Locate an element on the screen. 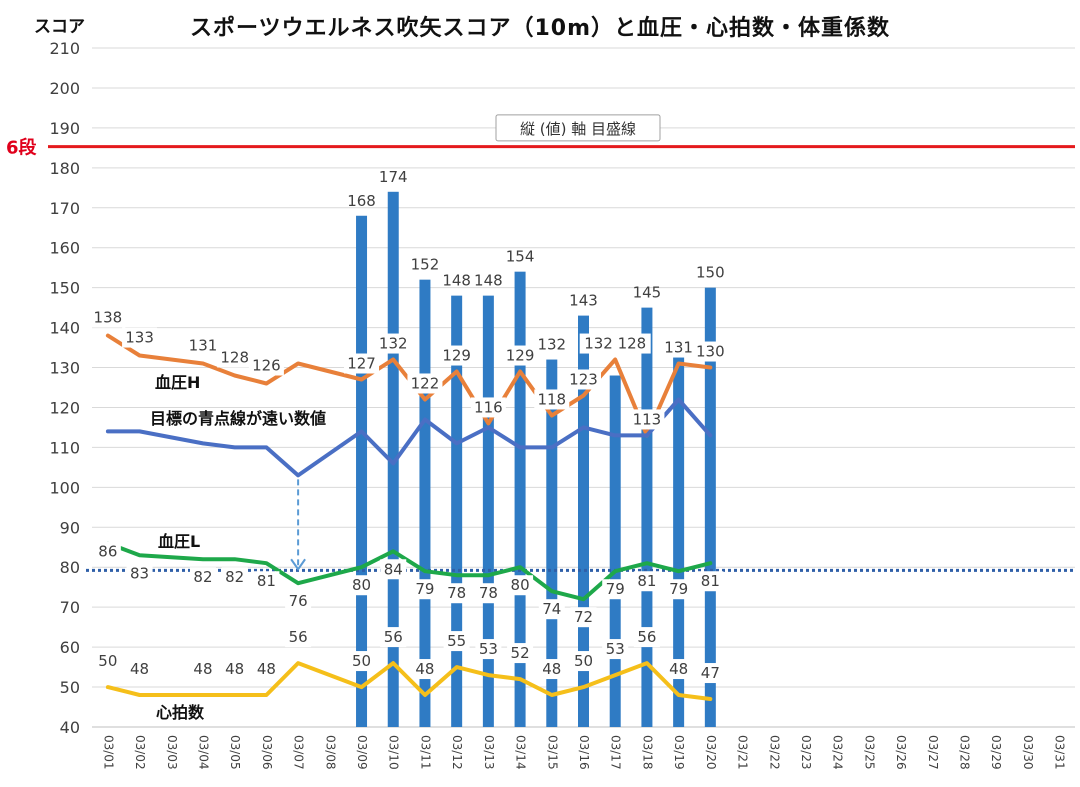  bp-high-label: 126 is located at coordinates (266, 366).